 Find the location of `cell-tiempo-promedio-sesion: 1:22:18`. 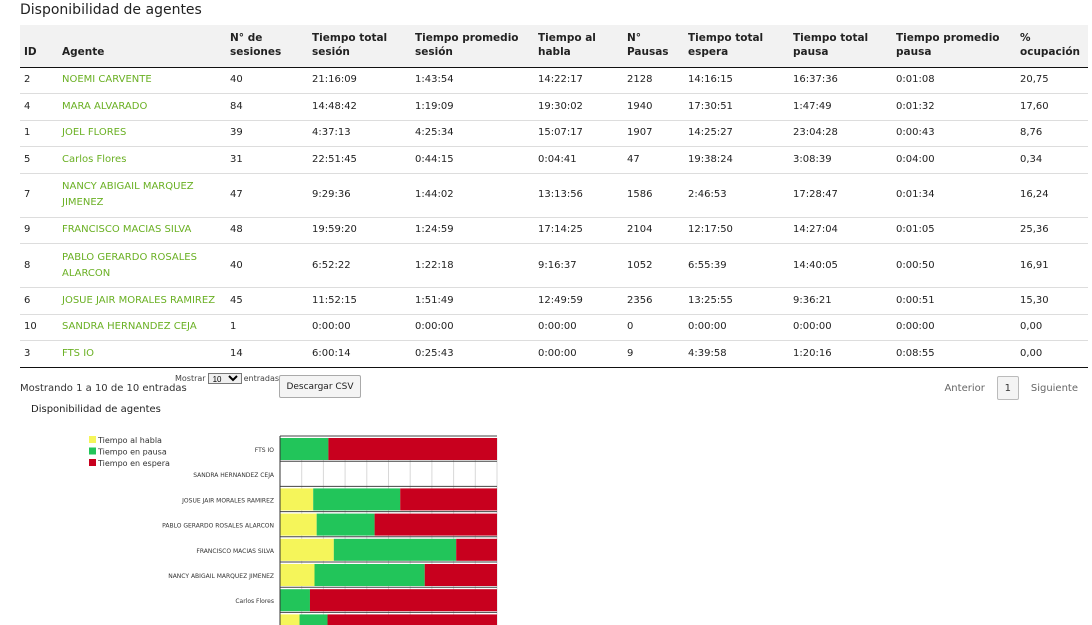

cell-tiempo-promedio-sesion: 1:22:18 is located at coordinates (472, 265).